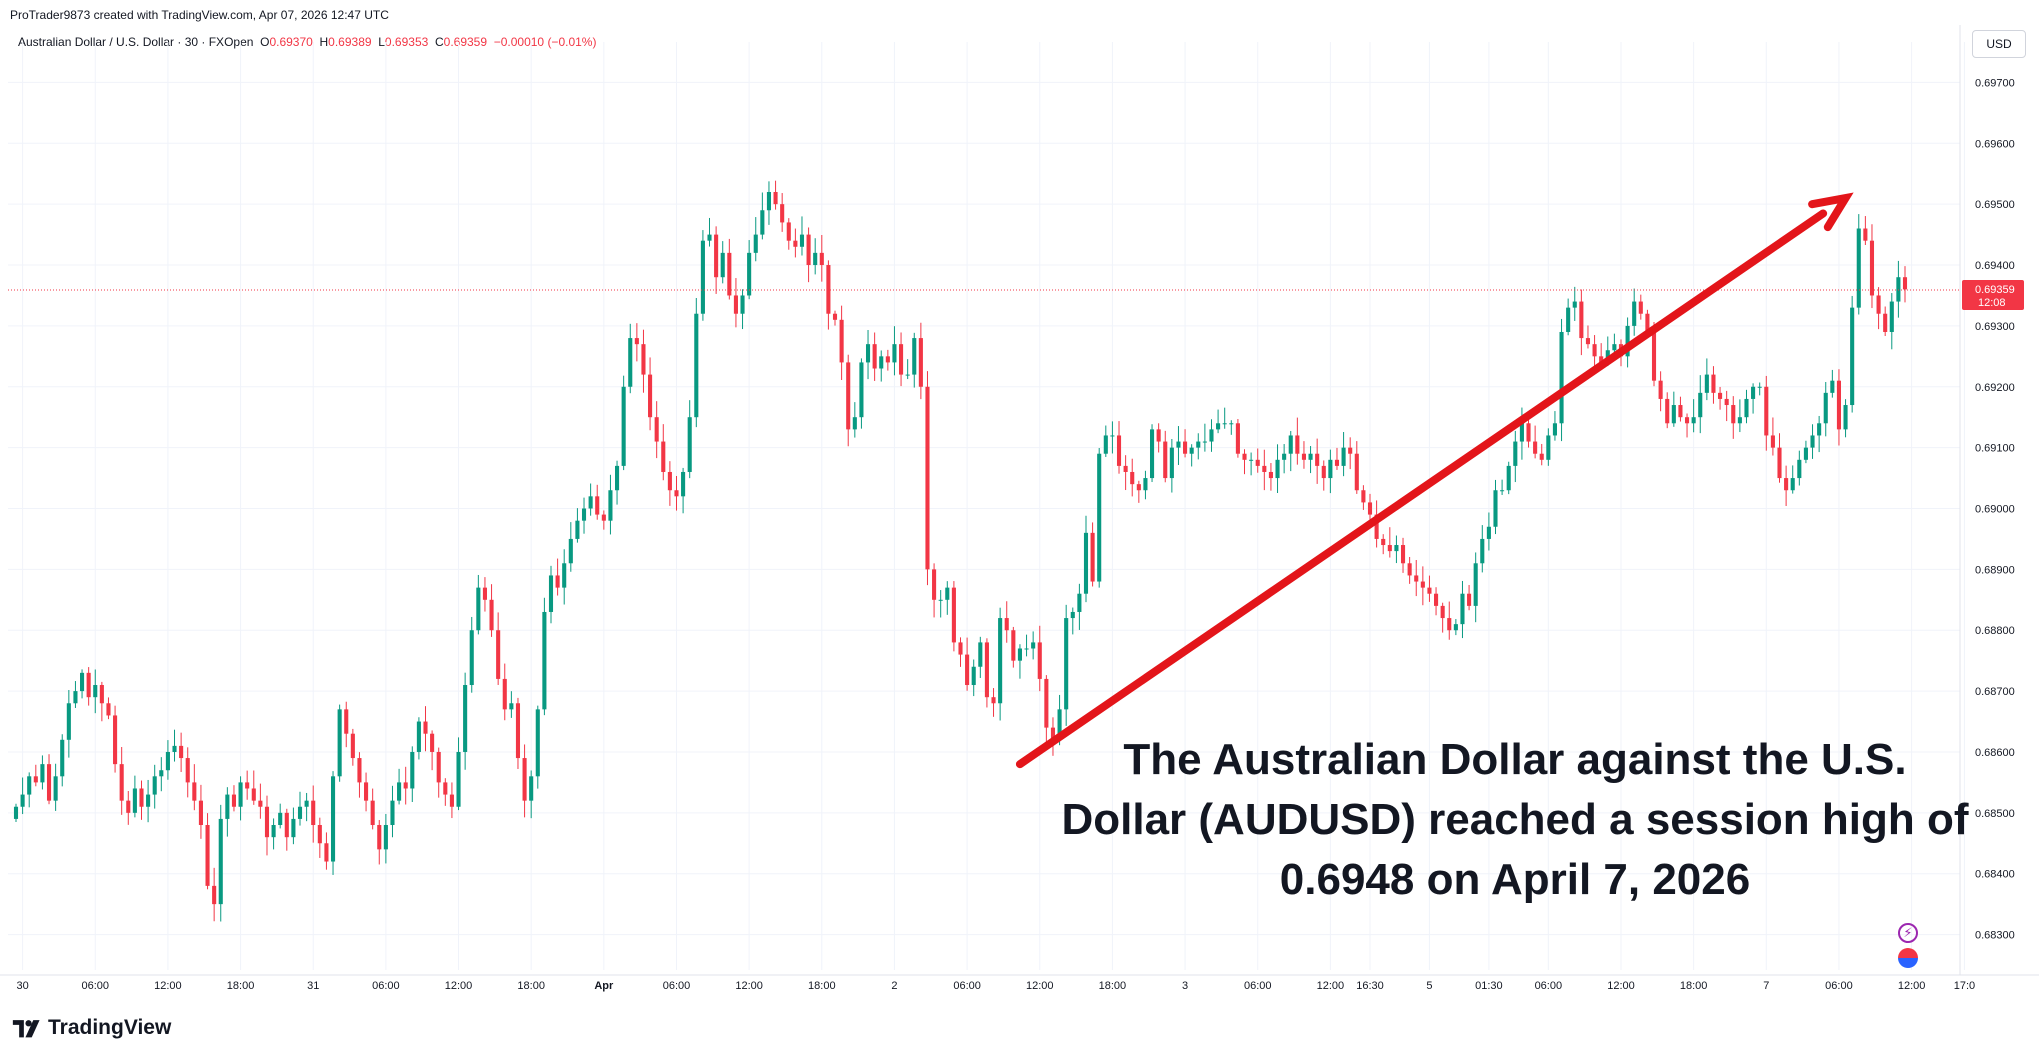  Describe the element at coordinates (406, 42) in the screenshot. I see `low-value: 0.69353` at that location.